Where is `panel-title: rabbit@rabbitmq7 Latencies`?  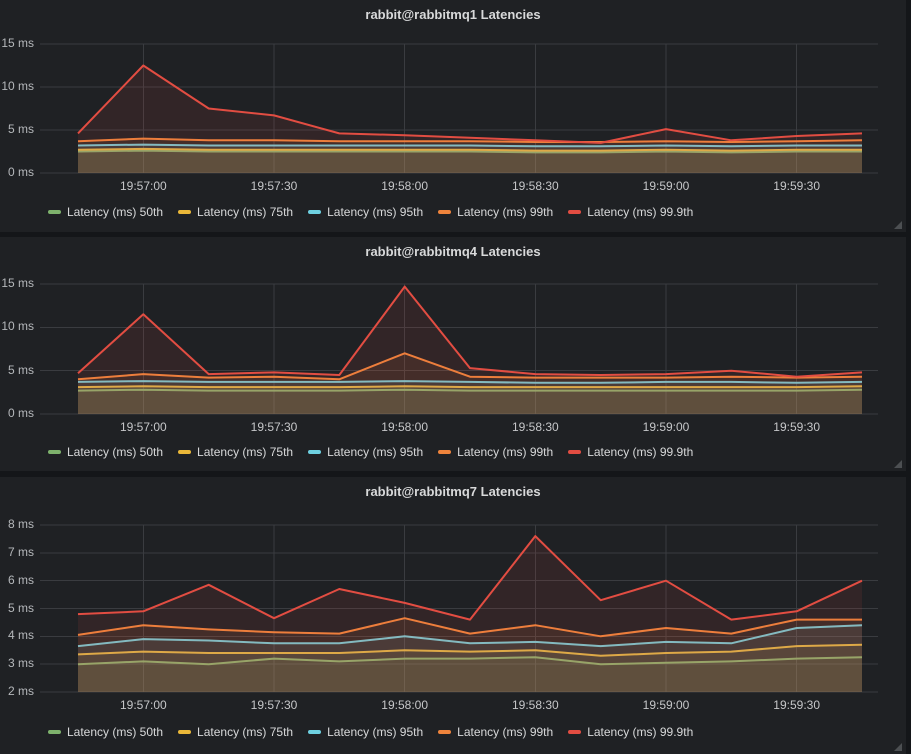 panel-title: rabbit@rabbitmq7 Latencies is located at coordinates (453, 491).